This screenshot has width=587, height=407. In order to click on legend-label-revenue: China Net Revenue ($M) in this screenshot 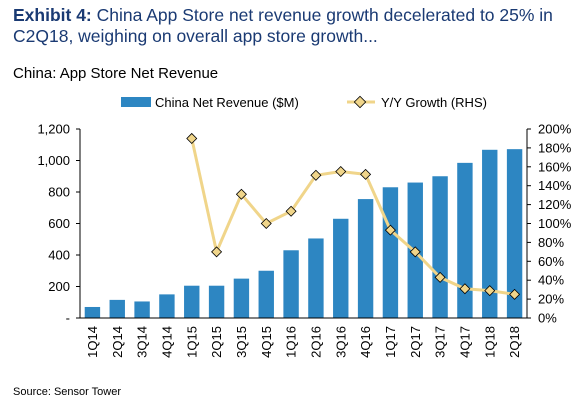, I will do `click(227, 102)`.